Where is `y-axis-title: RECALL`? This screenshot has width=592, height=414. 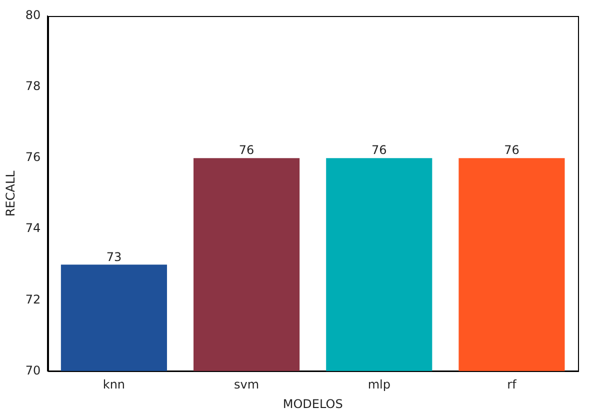
y-axis-title: RECALL is located at coordinates (10, 193).